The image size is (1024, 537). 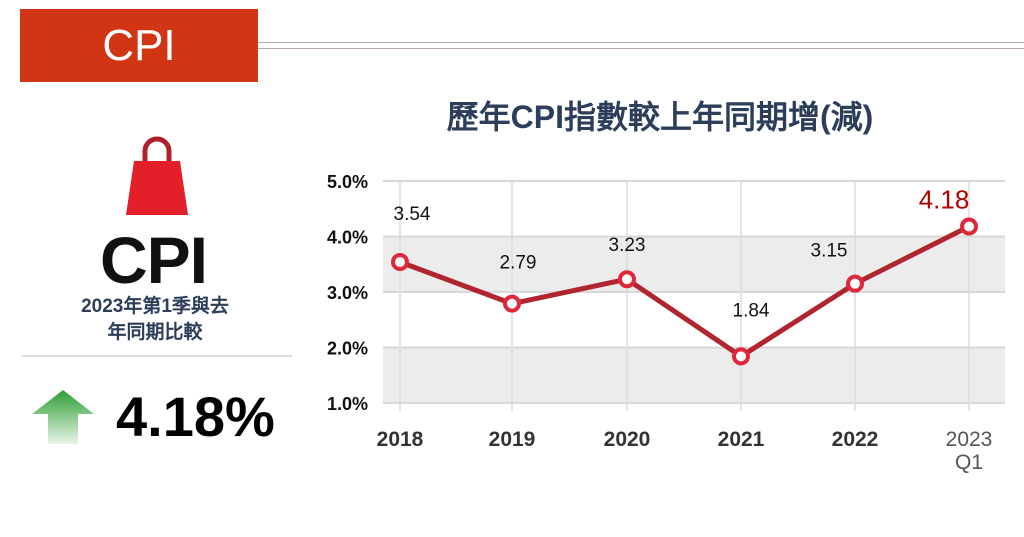 I want to click on header-rule, so click(x=641, y=45).